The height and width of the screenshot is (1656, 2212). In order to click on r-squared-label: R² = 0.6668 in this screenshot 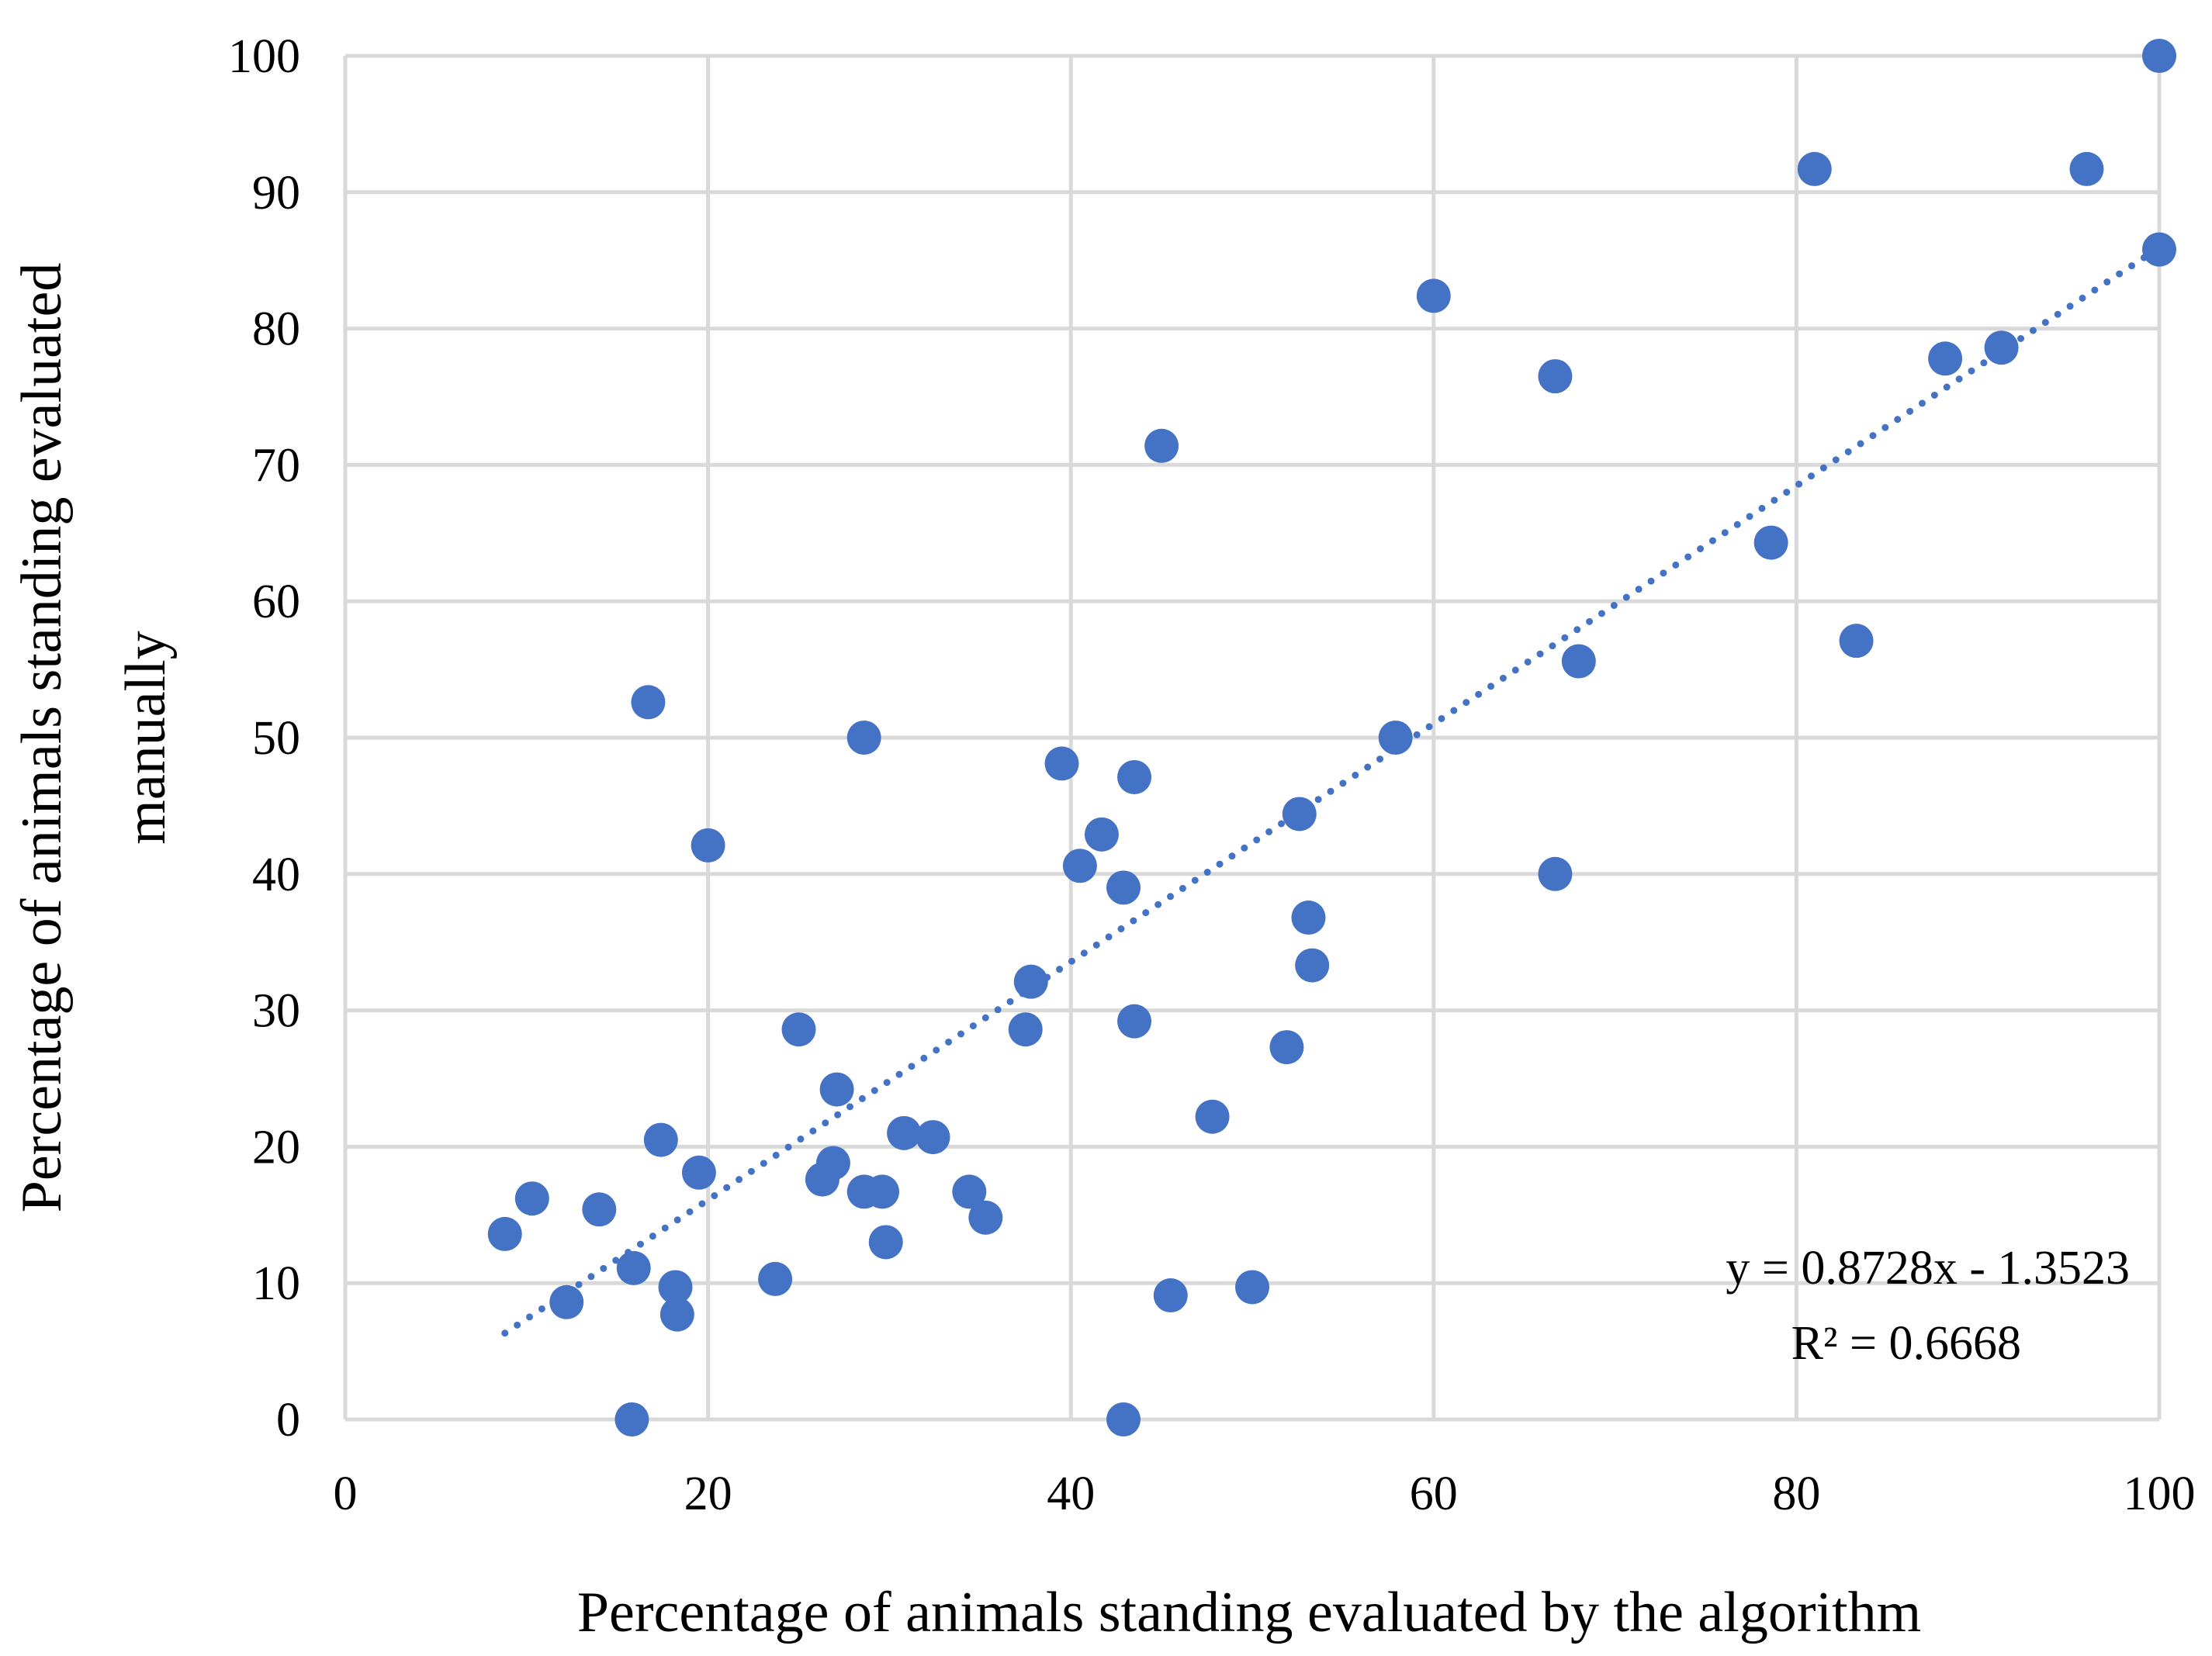, I will do `click(1906, 1343)`.